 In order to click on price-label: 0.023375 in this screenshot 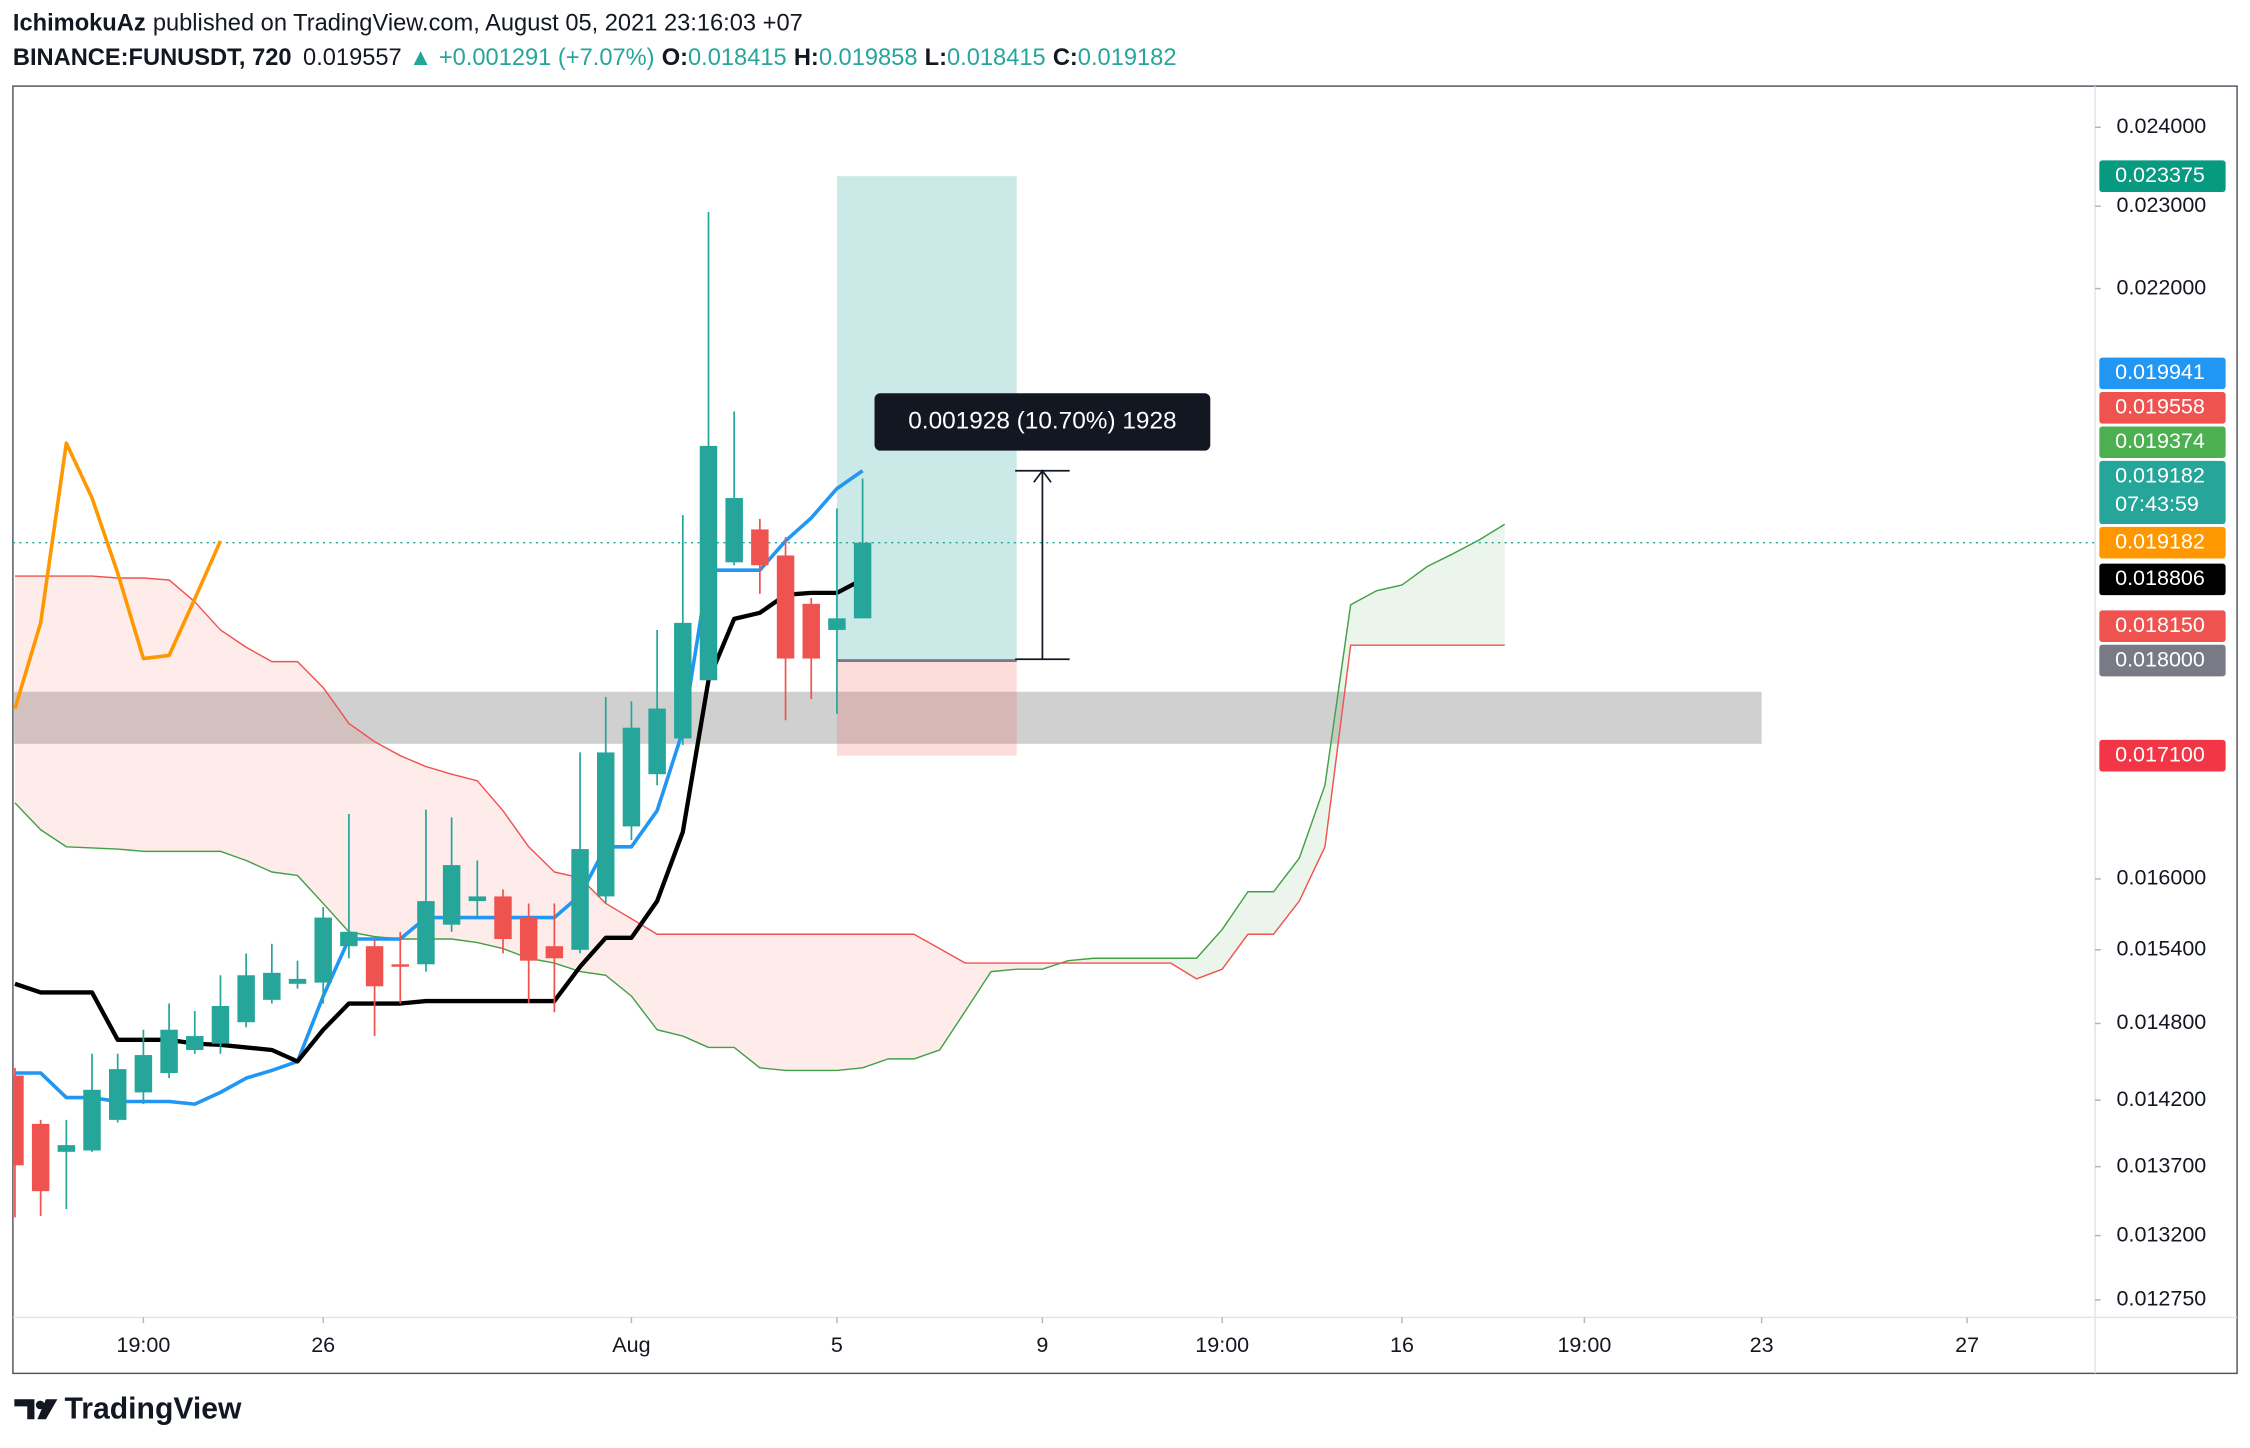, I will do `click(2160, 175)`.